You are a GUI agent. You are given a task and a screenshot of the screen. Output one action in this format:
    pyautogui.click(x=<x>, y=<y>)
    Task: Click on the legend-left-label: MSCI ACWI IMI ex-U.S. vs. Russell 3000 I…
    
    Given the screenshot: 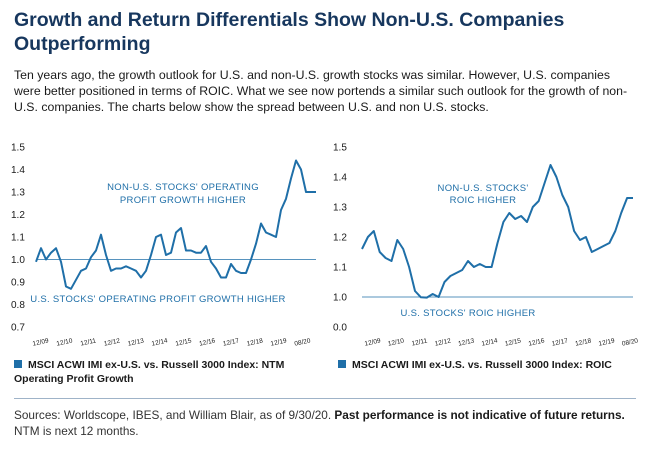 What is the action you would take?
    pyautogui.click(x=149, y=372)
    